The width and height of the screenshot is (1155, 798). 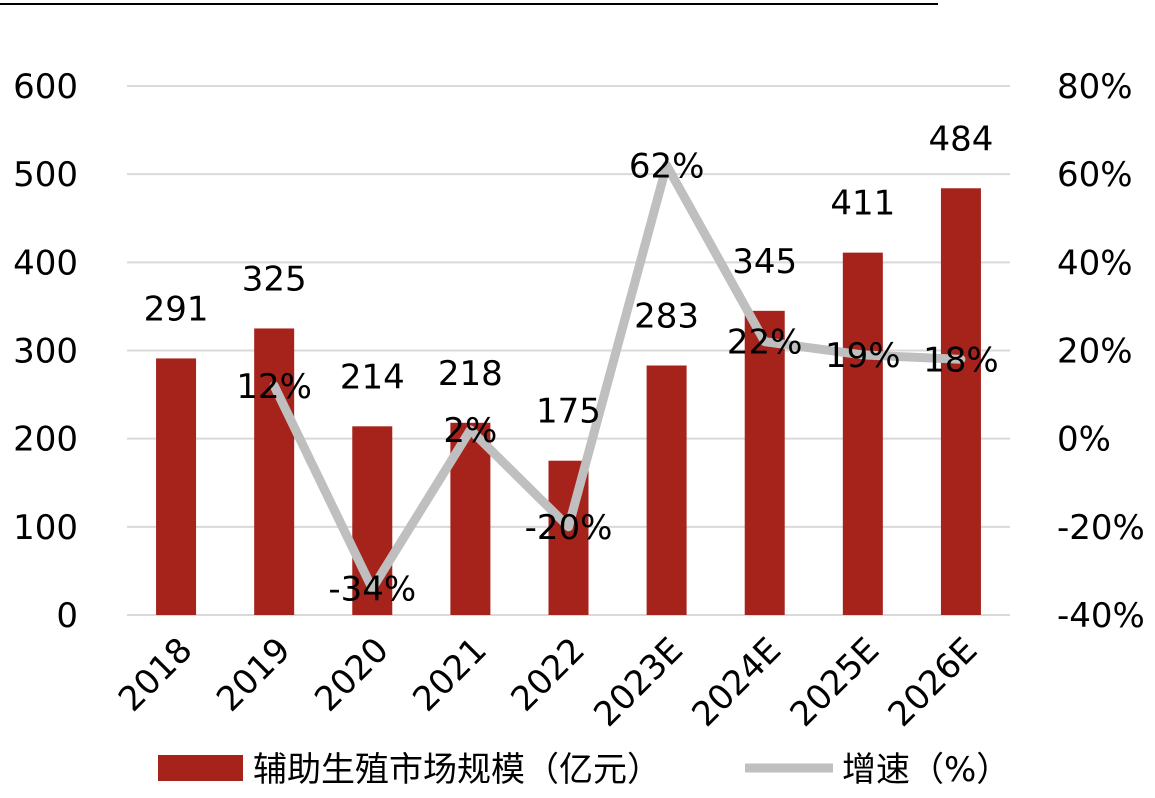 What do you see at coordinates (45, 263) in the screenshot?
I see `y-left-tick-label: 400` at bounding box center [45, 263].